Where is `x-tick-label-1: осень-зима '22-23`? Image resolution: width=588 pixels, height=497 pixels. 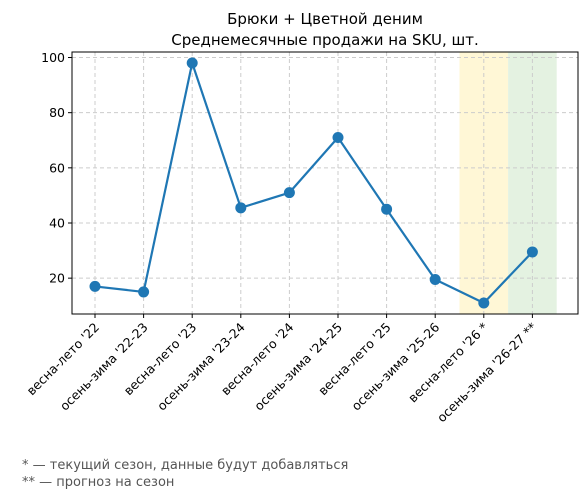 x-tick-label-1: осень-зима '22-23 is located at coordinates (104, 367).